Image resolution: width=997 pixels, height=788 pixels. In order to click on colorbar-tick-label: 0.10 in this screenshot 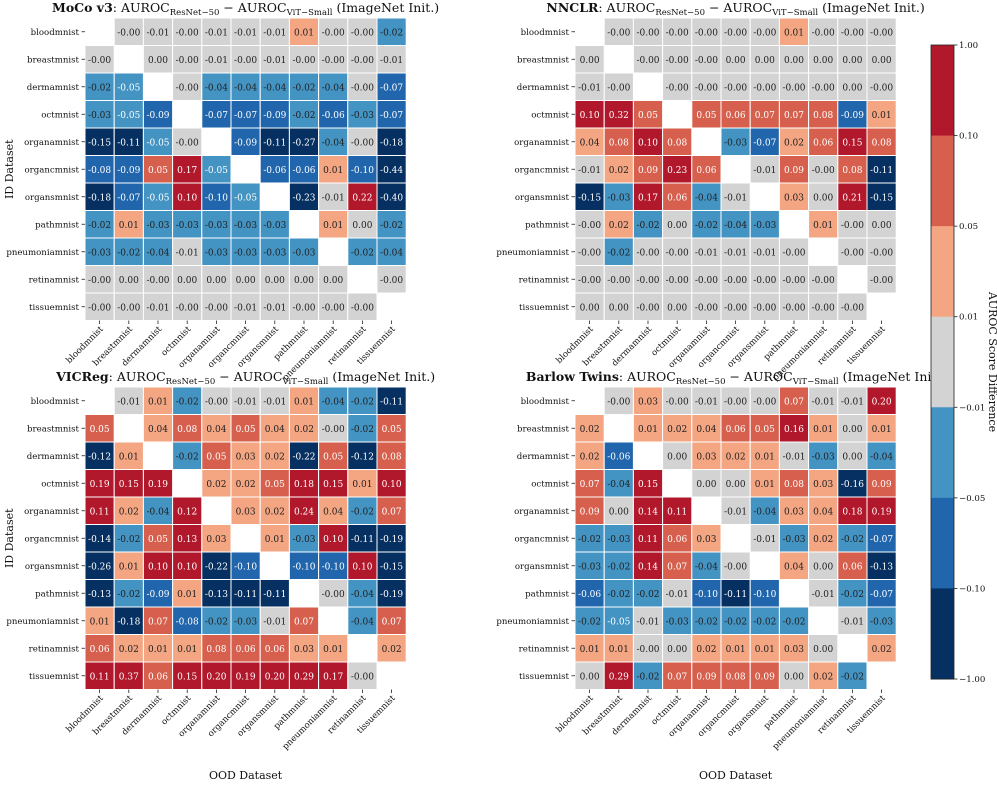, I will do `click(968, 137)`.